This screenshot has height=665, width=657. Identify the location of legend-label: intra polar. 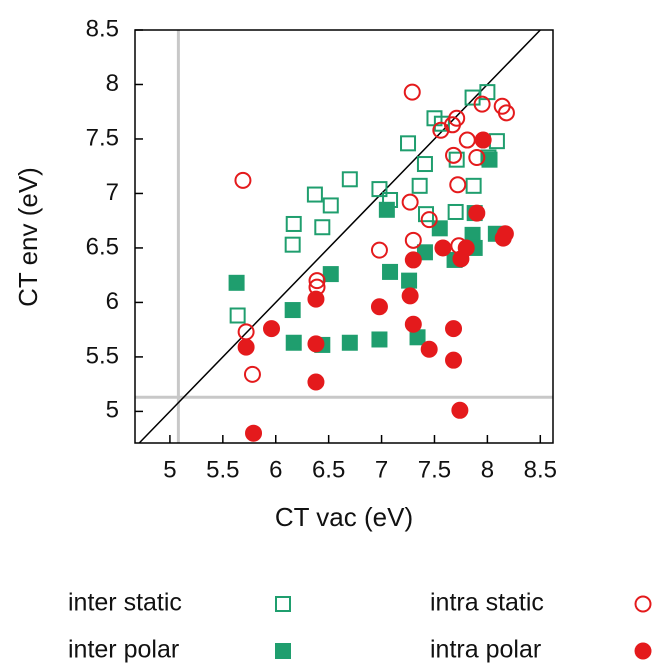
(485, 650).